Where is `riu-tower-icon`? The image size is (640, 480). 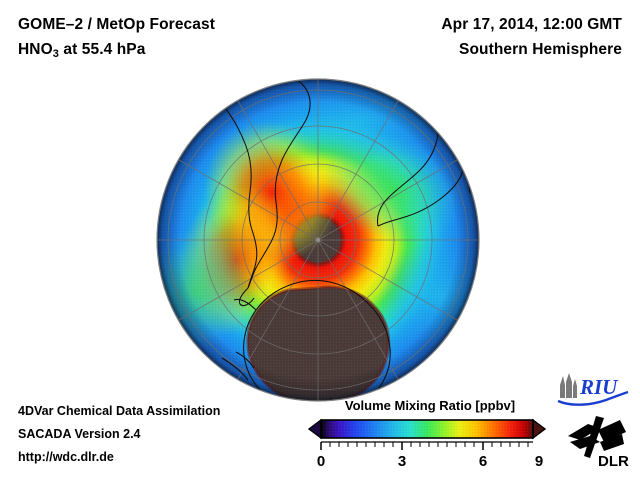 riu-tower-icon is located at coordinates (568, 385).